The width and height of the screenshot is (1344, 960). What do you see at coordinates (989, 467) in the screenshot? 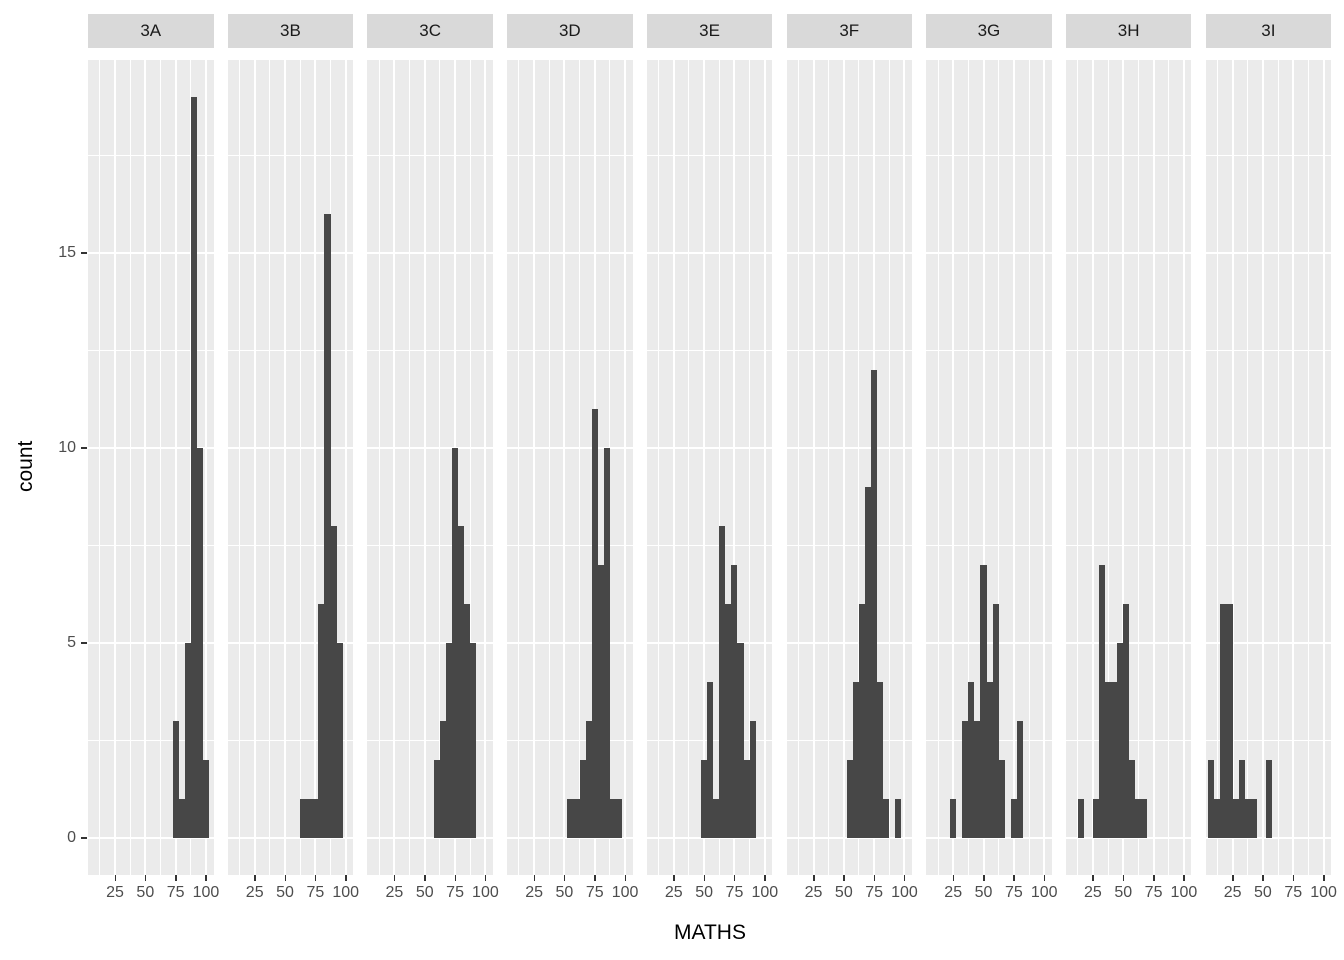
I see `facet-panel-3G` at bounding box center [989, 467].